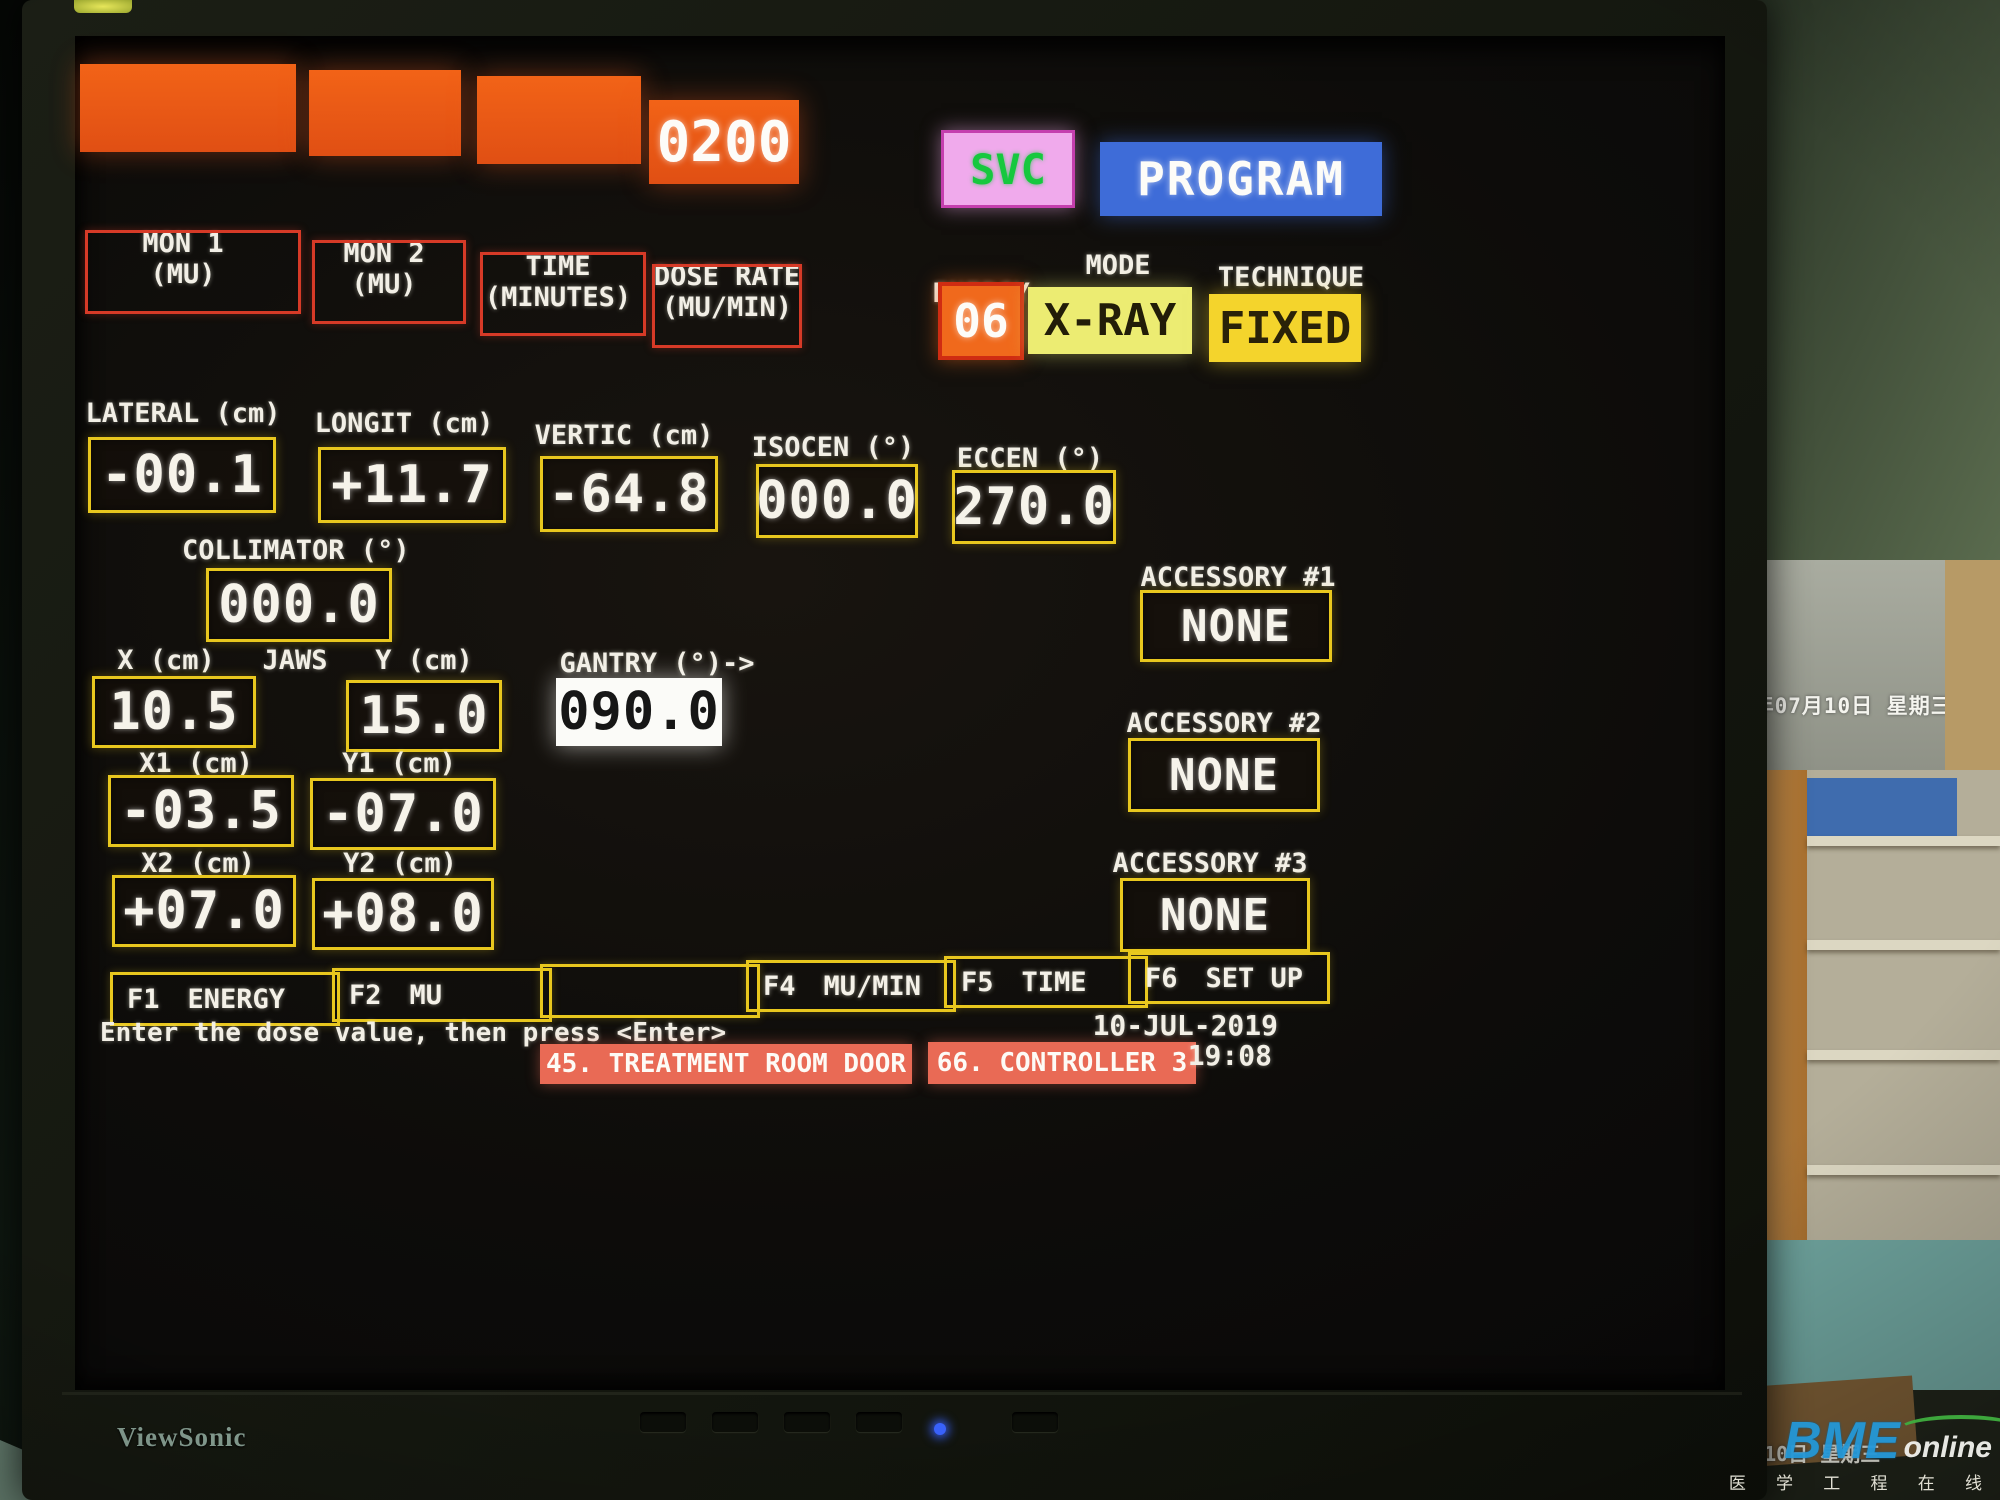 The image size is (2000, 1500). What do you see at coordinates (183, 413) in the screenshot?
I see `lateral-label: LATERAL (cm)` at bounding box center [183, 413].